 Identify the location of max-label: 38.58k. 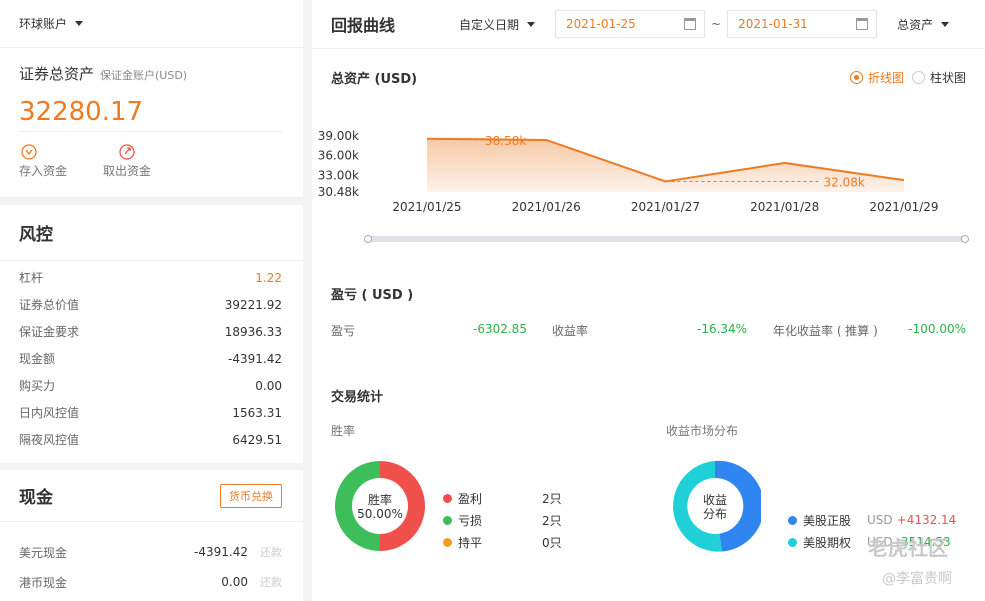
(505, 141).